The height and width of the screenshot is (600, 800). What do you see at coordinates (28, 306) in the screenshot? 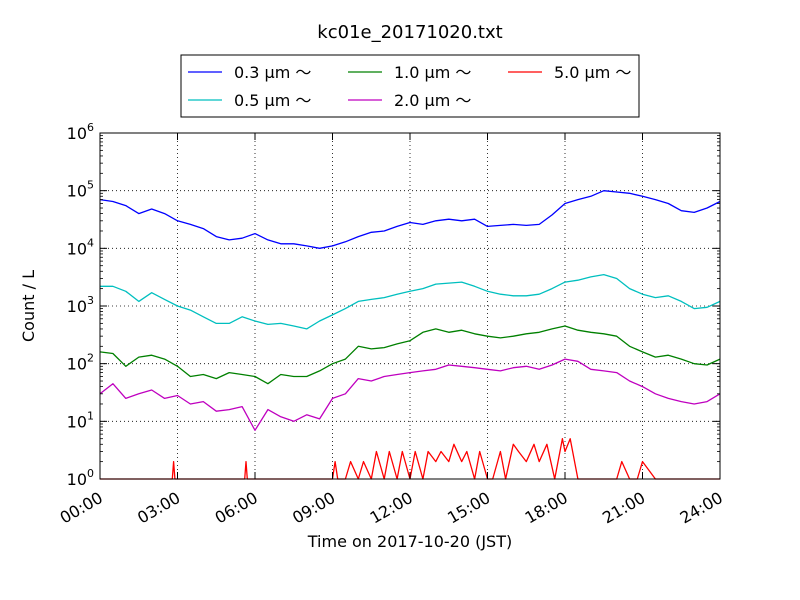
I see `y-axis-label: Count / L` at bounding box center [28, 306].